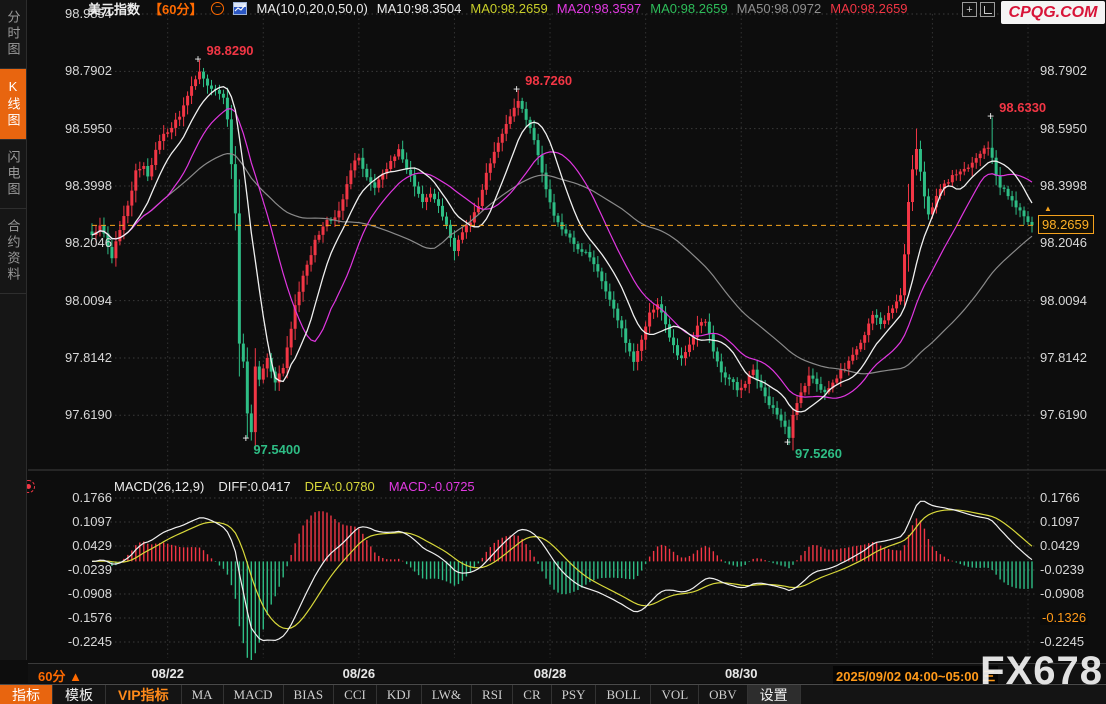  What do you see at coordinates (1023, 108) in the screenshot?
I see `price-annotation: 98.6330` at bounding box center [1023, 108].